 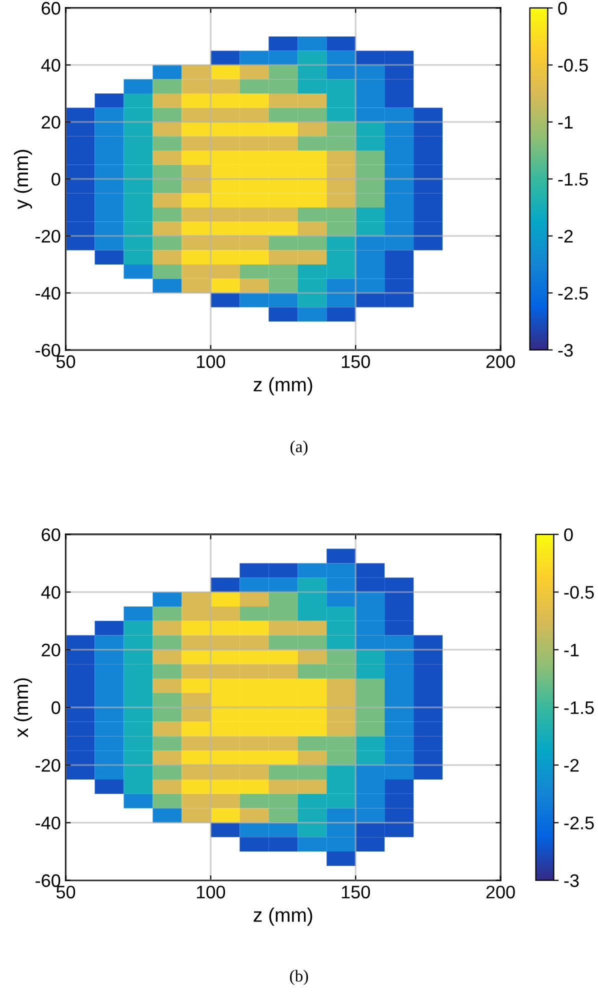 What do you see at coordinates (23, 180) in the screenshot?
I see `y-axis-title: y (mm)` at bounding box center [23, 180].